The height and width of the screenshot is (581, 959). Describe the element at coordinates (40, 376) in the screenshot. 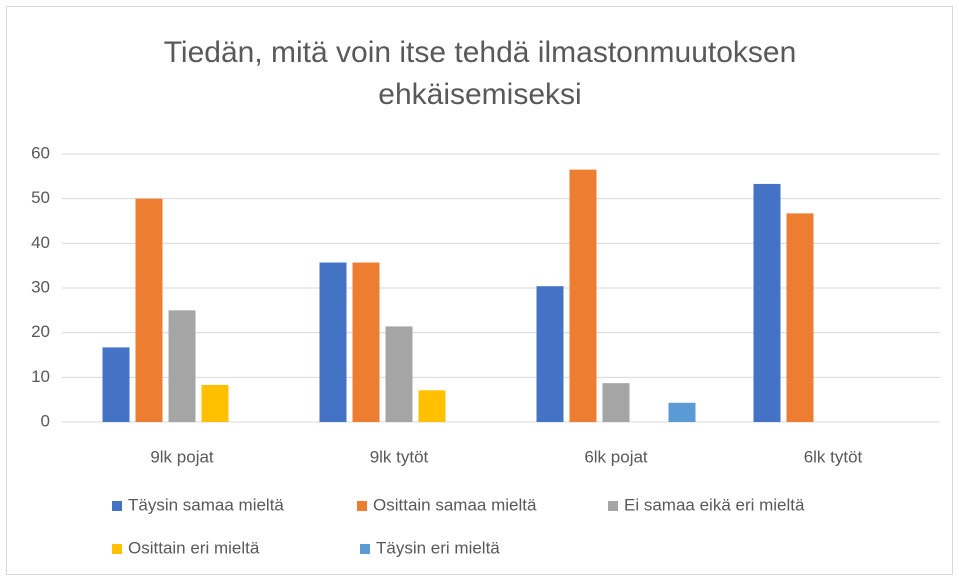

I see `y-tick-label: 10` at that location.